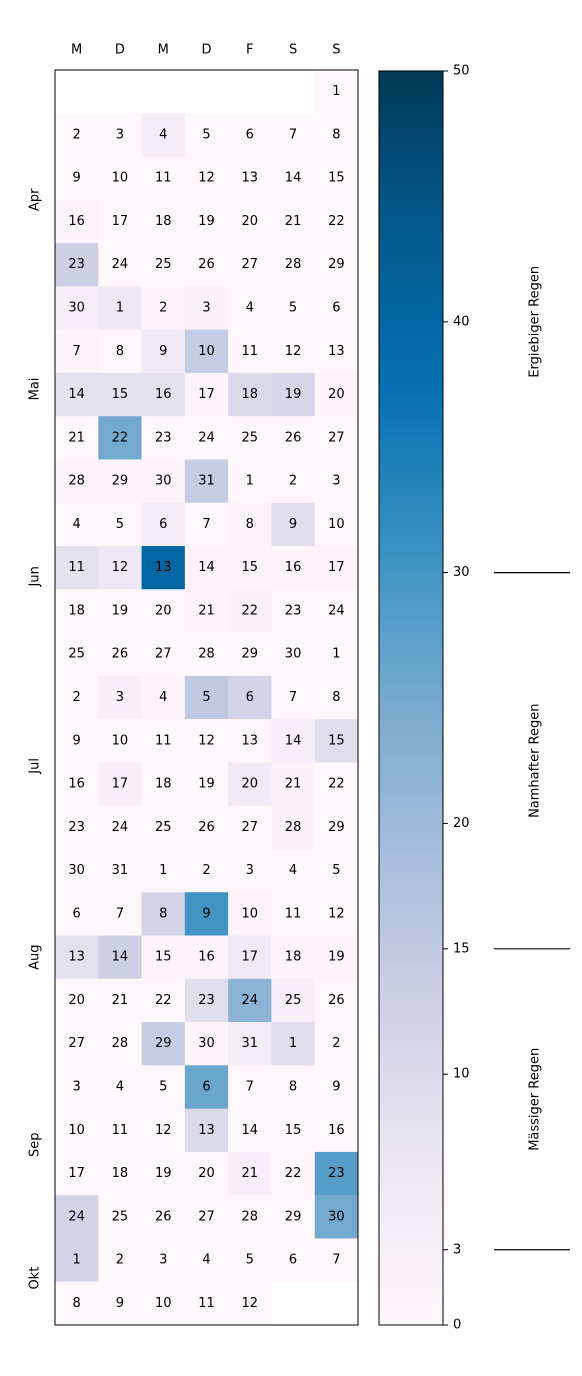 This screenshot has height=1376, width=582. Describe the element at coordinates (461, 321) in the screenshot. I see `colorbar-tick-label: 40` at that location.